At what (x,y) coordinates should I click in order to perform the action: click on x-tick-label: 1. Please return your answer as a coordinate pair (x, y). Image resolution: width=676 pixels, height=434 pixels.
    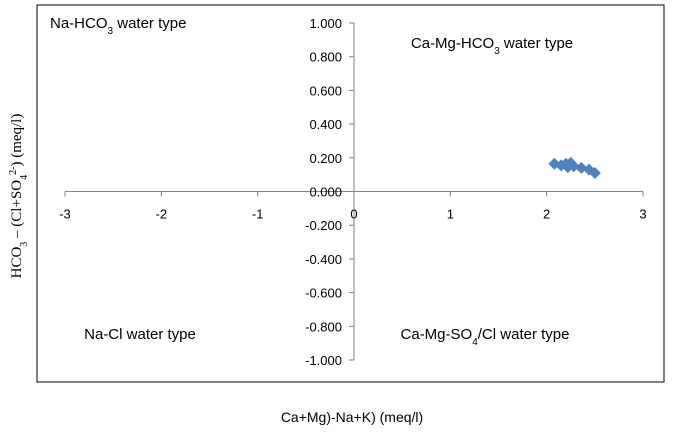
    Looking at the image, I should click on (450, 214).